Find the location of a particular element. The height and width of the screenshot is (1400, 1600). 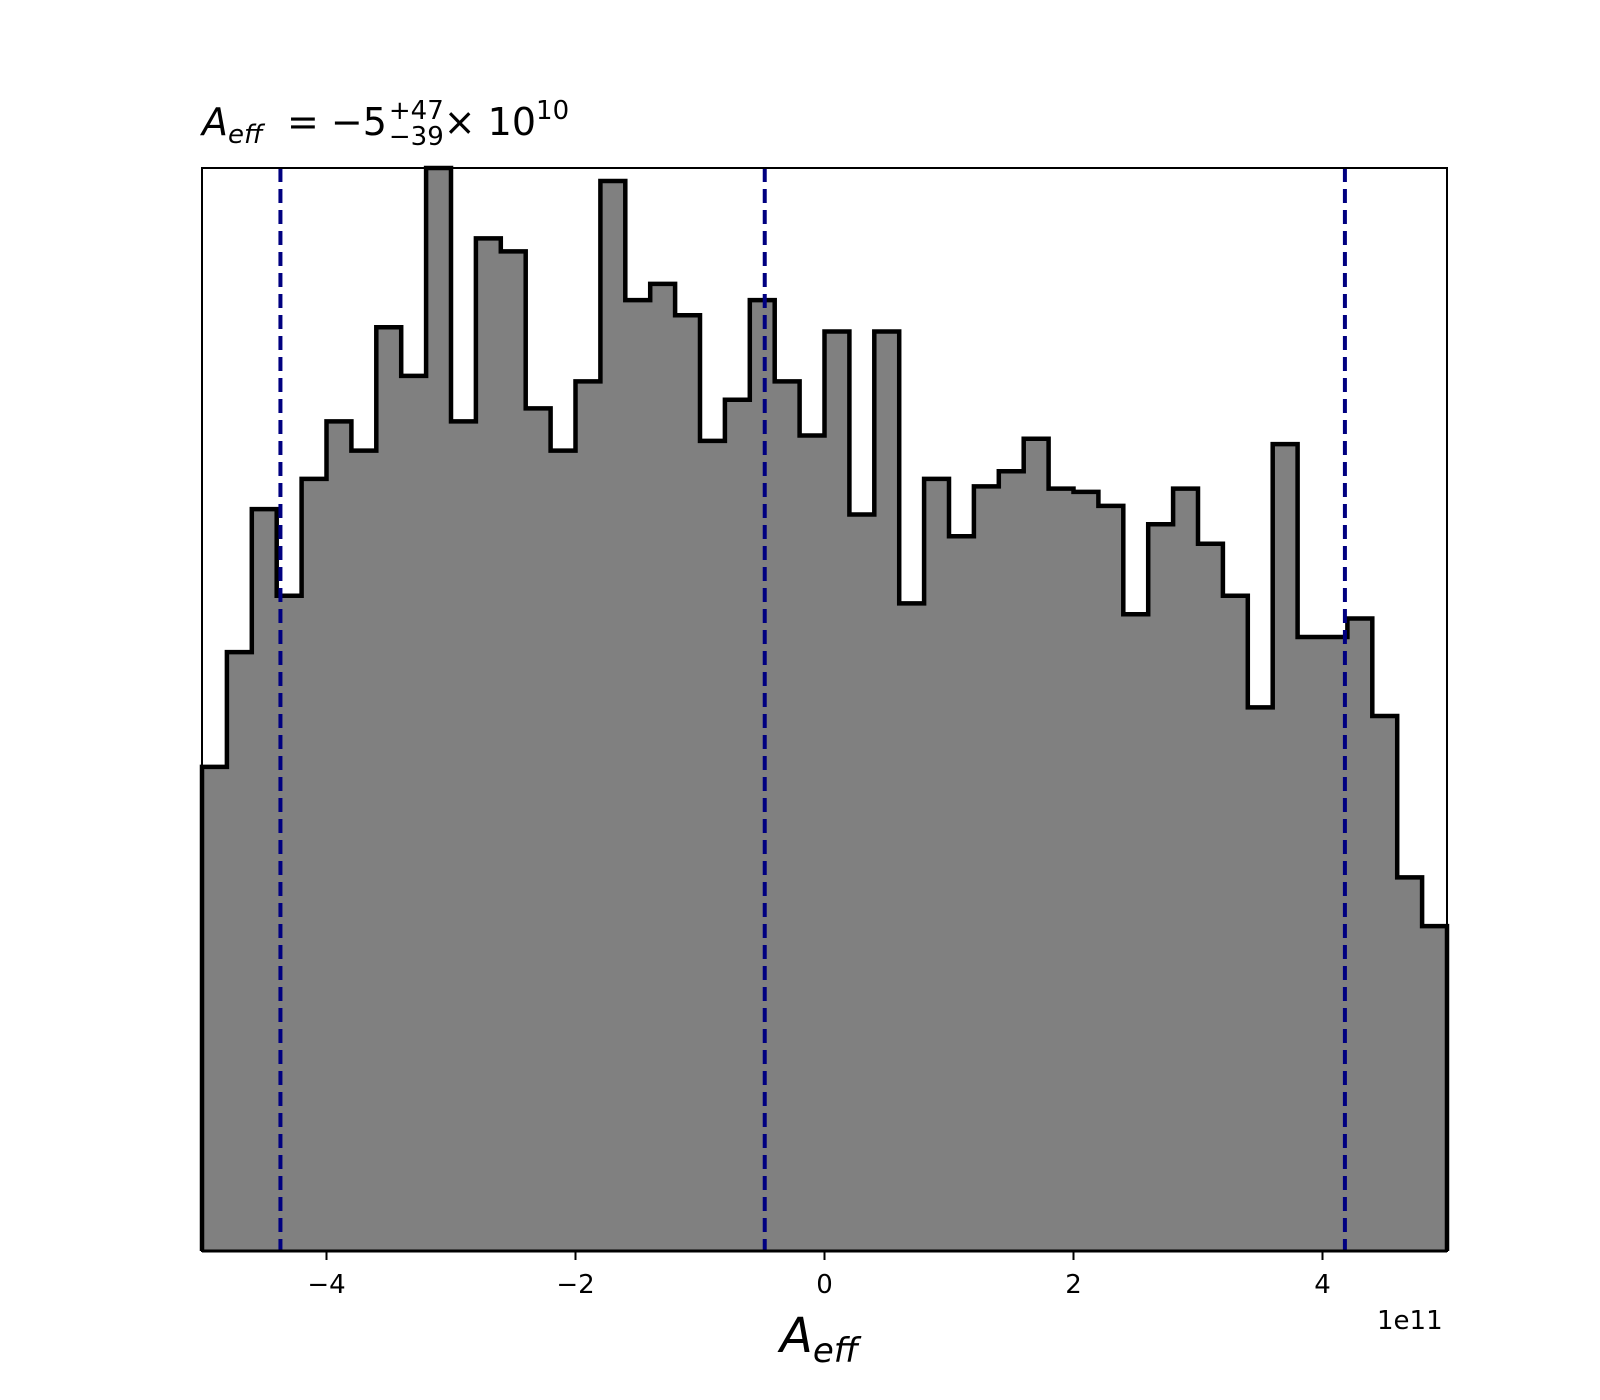

x-tick-label: 4 is located at coordinates (1322, 1285).